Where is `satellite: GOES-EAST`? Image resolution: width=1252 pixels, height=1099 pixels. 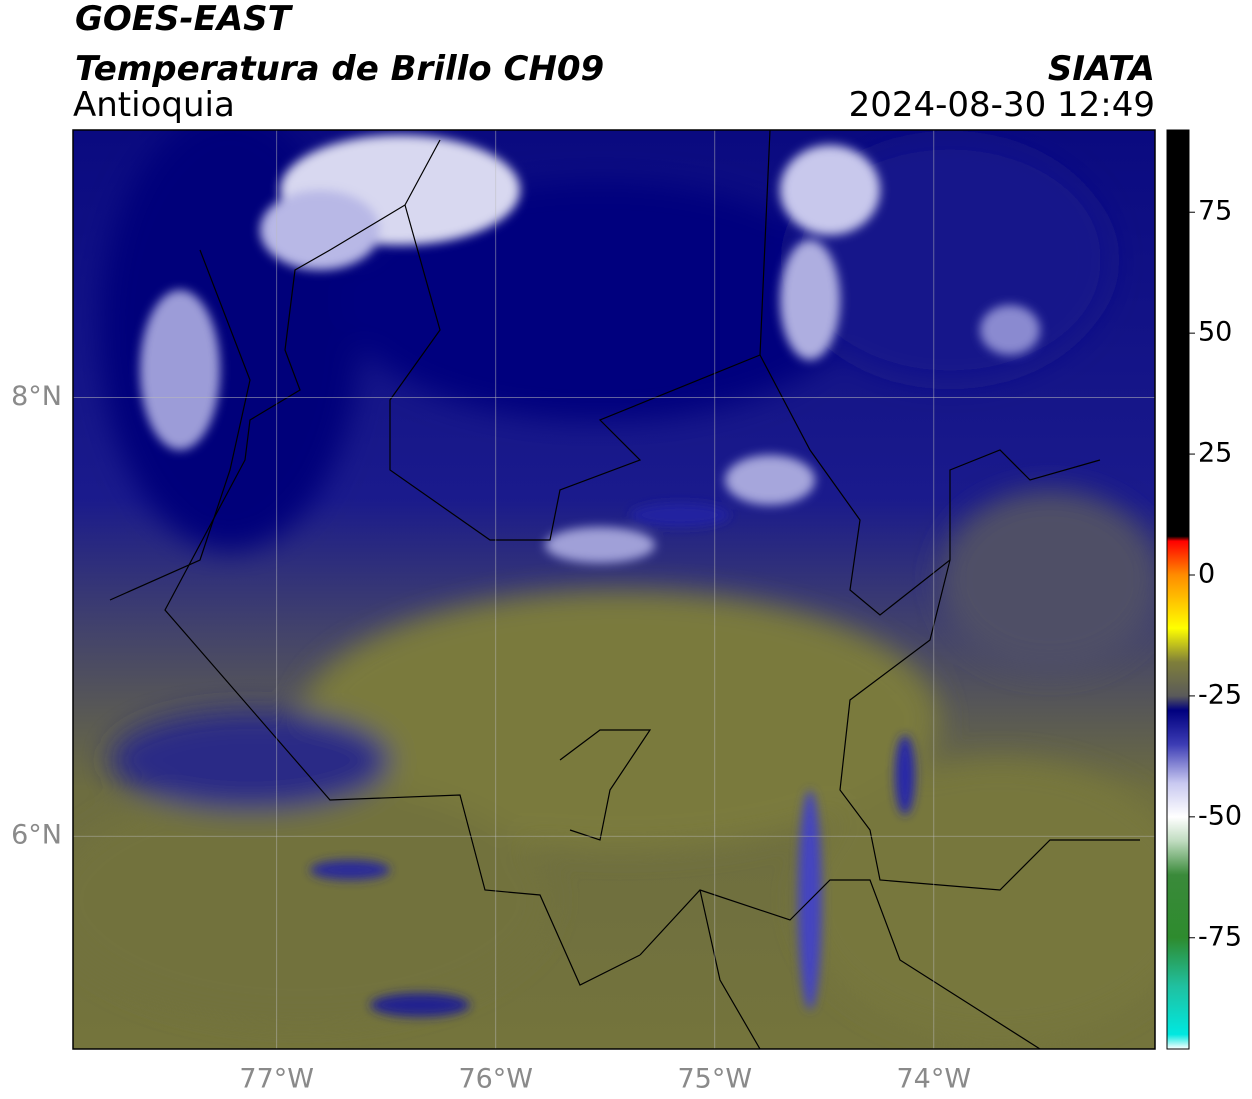
satellite: GOES-EAST is located at coordinates (184, 19).